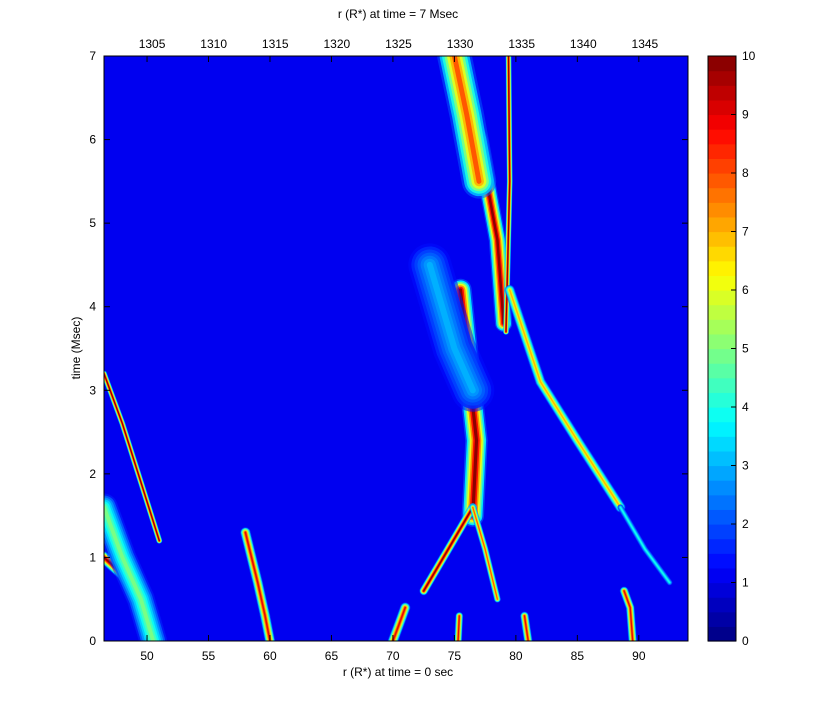 The image size is (830, 722). Describe the element at coordinates (92, 223) in the screenshot. I see `y-tick-label: 5` at that location.